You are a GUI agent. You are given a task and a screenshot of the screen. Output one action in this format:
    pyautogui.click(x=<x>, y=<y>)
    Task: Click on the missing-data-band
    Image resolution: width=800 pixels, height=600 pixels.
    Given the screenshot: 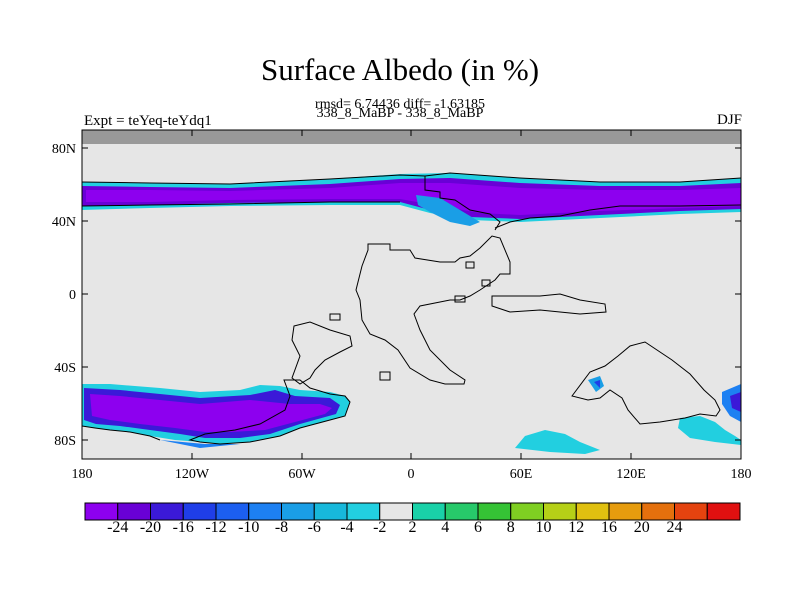 What is the action you would take?
    pyautogui.click(x=411, y=137)
    